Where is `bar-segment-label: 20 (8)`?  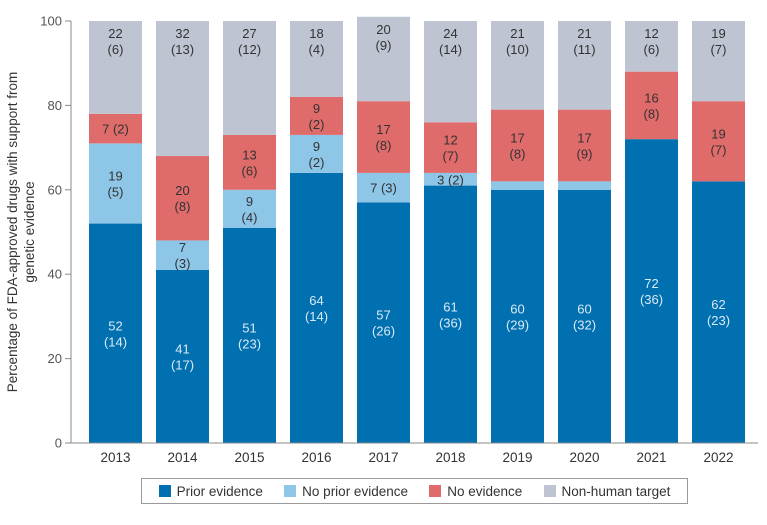 bar-segment-label: 20 (8) is located at coordinates (183, 198).